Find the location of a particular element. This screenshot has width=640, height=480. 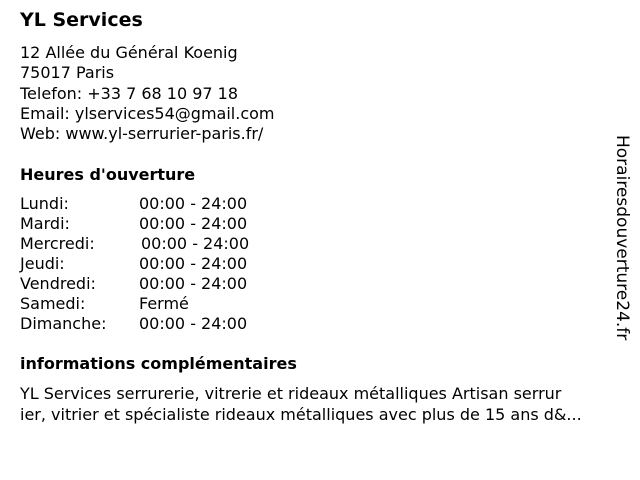

hours-heading: Heures d'ouverture is located at coordinates (108, 174).